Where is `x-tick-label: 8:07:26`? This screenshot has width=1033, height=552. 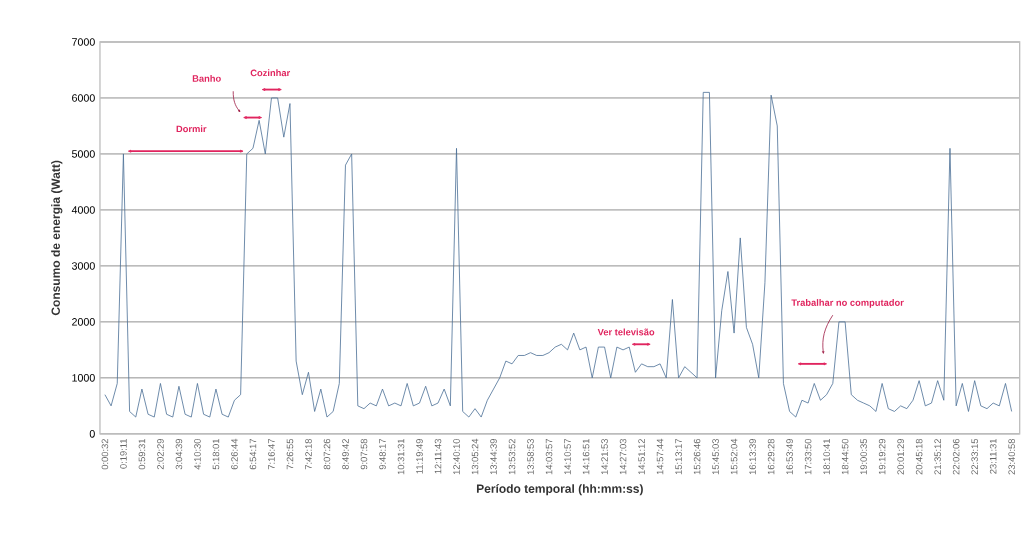 x-tick-label: 8:07:26 is located at coordinates (327, 454).